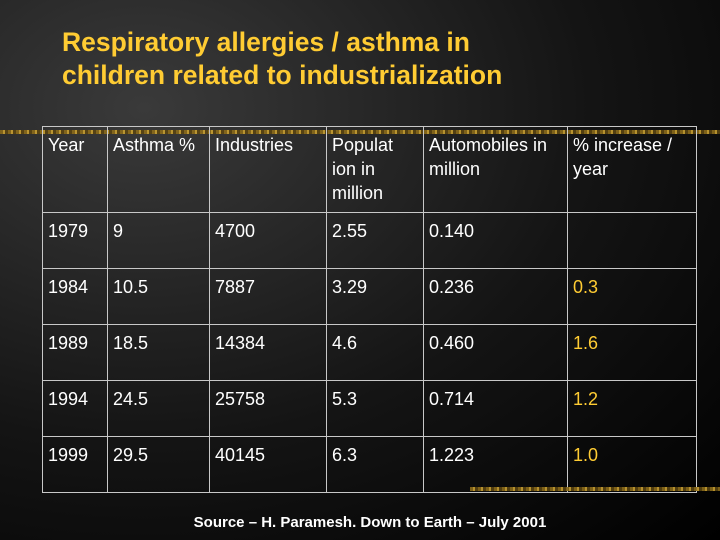  I want to click on cell-industries: 7887, so click(268, 296).